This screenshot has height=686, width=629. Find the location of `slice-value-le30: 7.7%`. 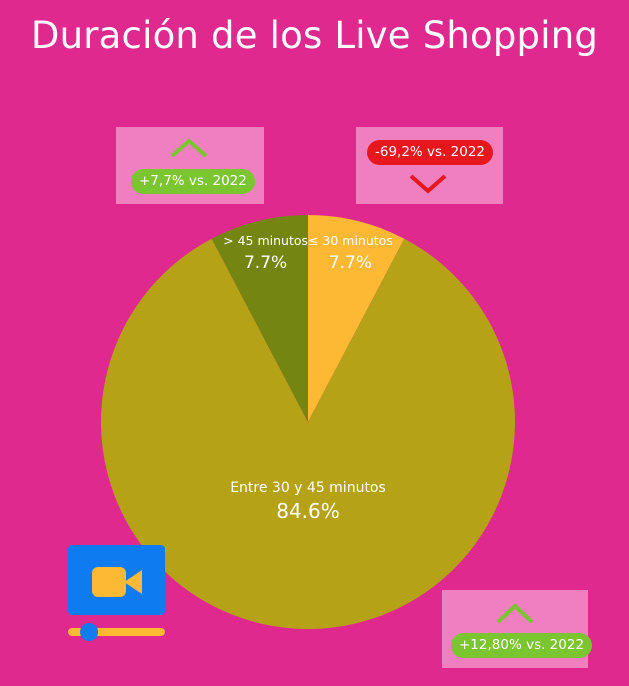

slice-value-le30: 7.7% is located at coordinates (350, 263).